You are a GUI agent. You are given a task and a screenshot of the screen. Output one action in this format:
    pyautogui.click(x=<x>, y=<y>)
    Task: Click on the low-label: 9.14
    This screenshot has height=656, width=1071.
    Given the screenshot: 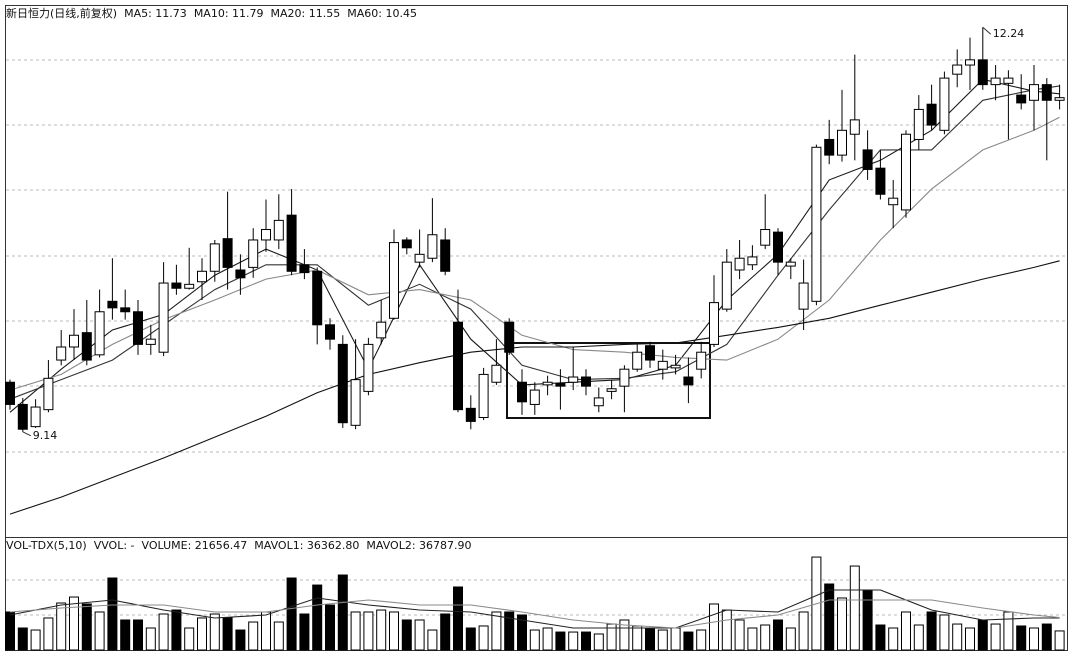 What is the action you would take?
    pyautogui.click(x=45, y=435)
    